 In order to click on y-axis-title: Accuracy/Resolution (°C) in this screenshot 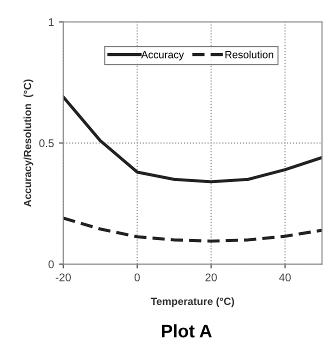, I will do `click(29, 143)`.